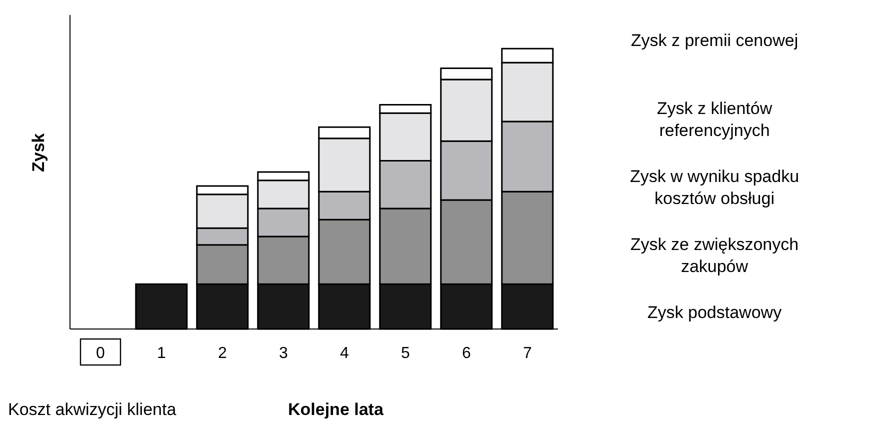 The width and height of the screenshot is (869, 437). Describe the element at coordinates (101, 353) in the screenshot. I see `x-tick-label: 0` at that location.